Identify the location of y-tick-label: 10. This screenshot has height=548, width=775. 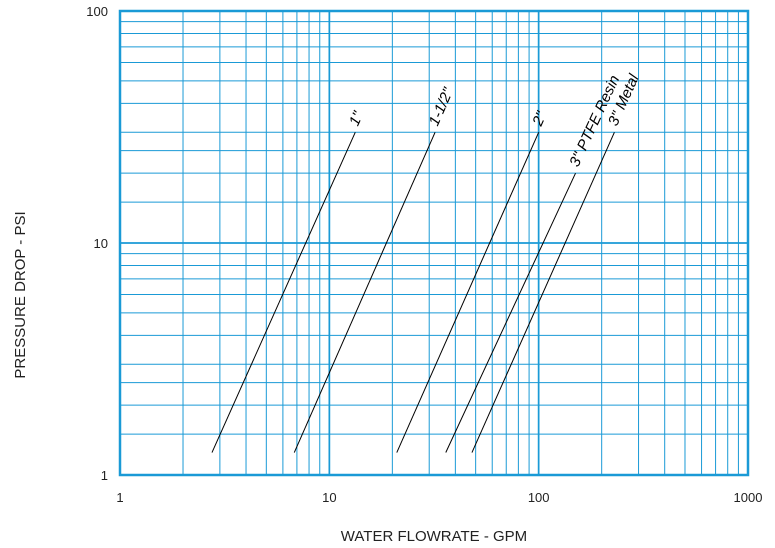
(101, 243).